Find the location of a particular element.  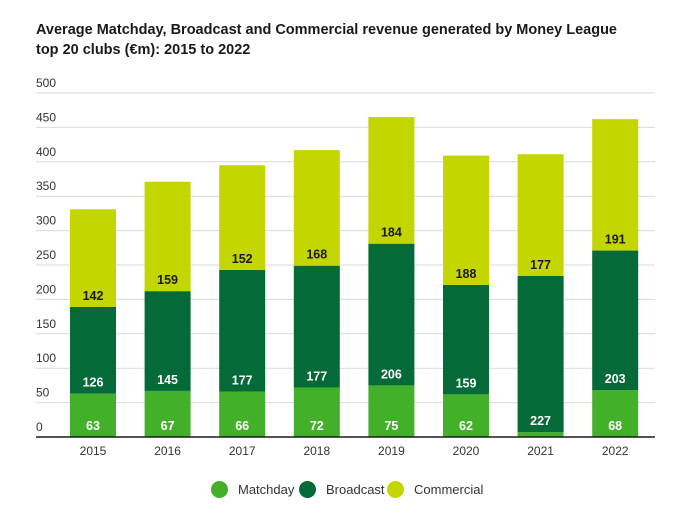

bar-matchday-2019 is located at coordinates (391, 411).